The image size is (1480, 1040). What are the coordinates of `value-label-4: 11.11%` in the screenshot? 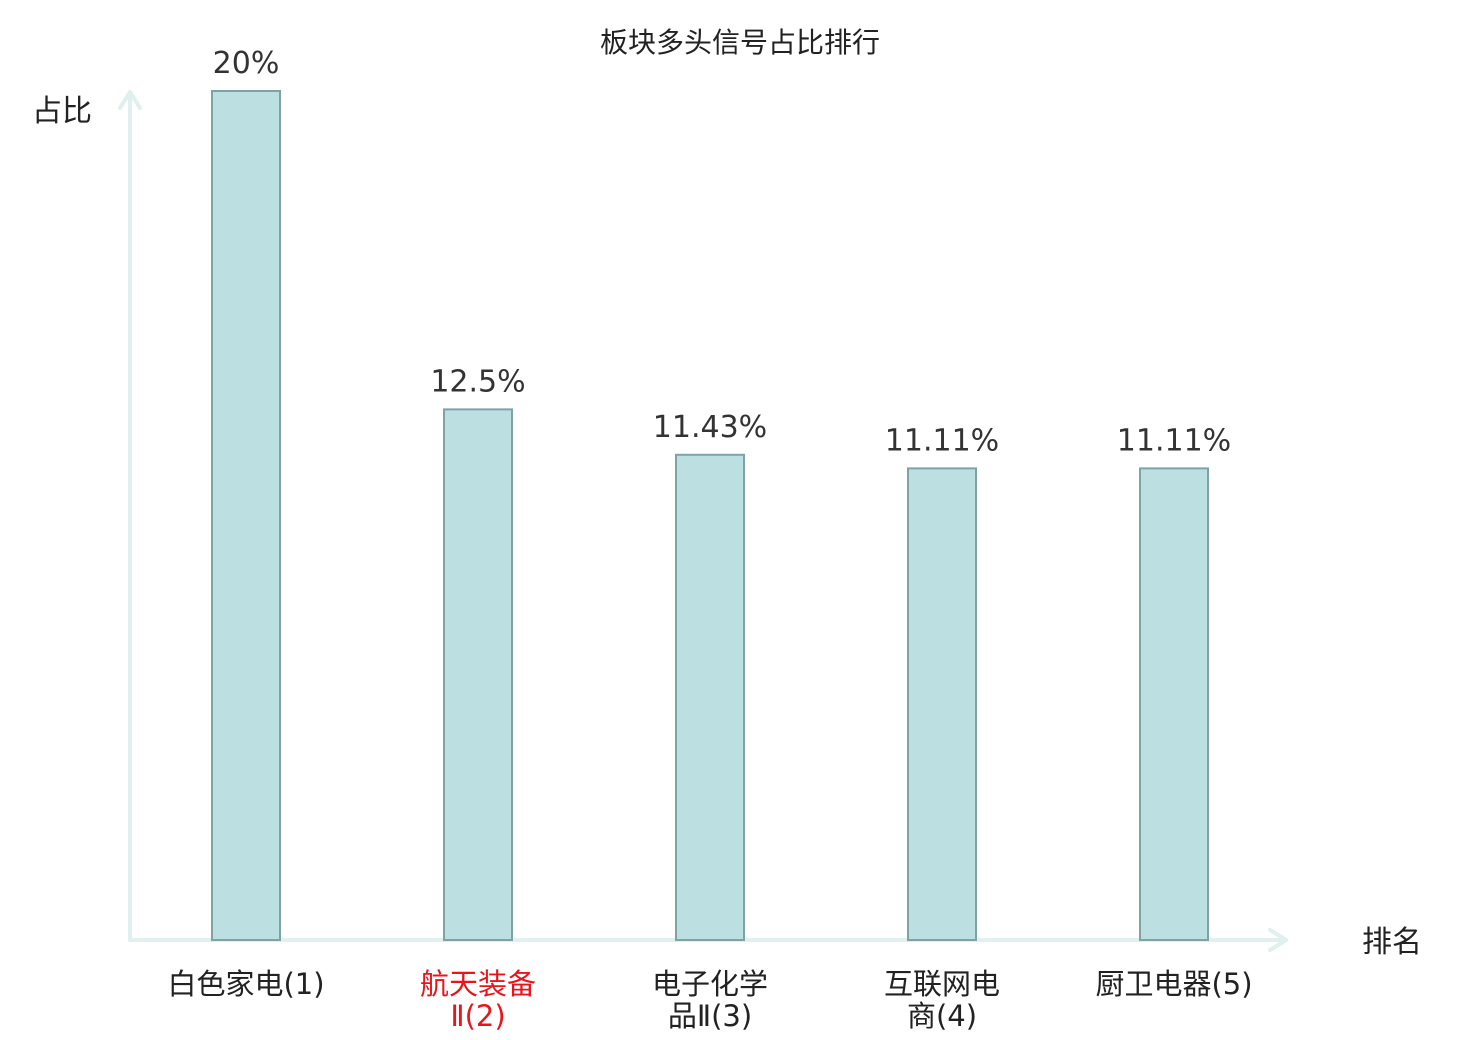 It's located at (942, 440).